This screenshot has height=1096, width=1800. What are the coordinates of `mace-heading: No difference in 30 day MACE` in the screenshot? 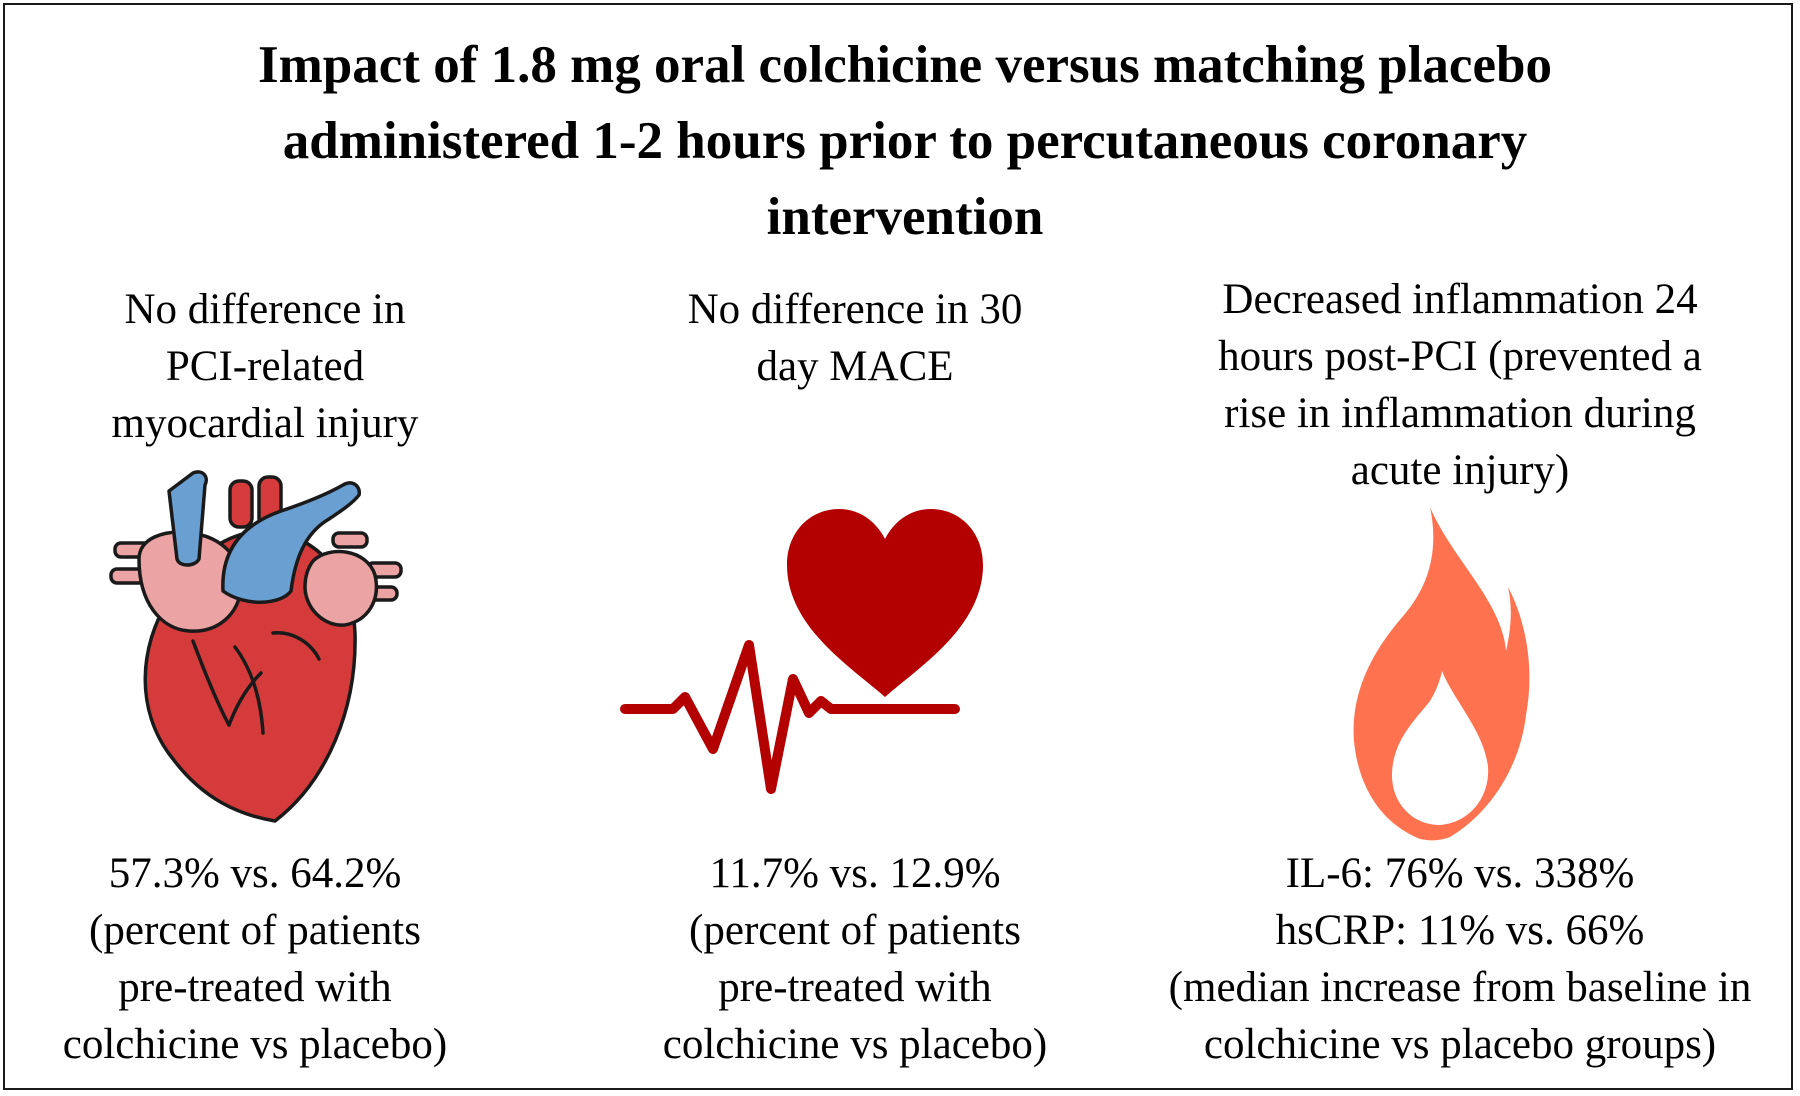 It's located at (855, 338).